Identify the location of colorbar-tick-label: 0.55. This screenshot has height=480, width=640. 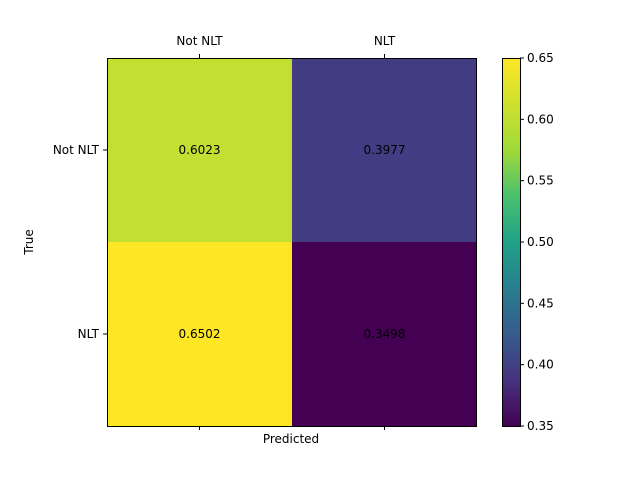
(540, 181).